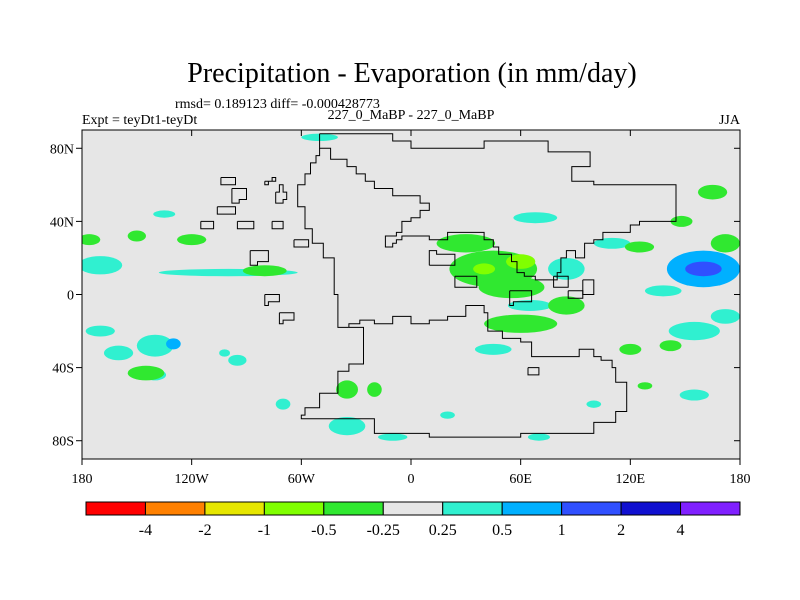  I want to click on x-tick-label: 120E, so click(631, 479).